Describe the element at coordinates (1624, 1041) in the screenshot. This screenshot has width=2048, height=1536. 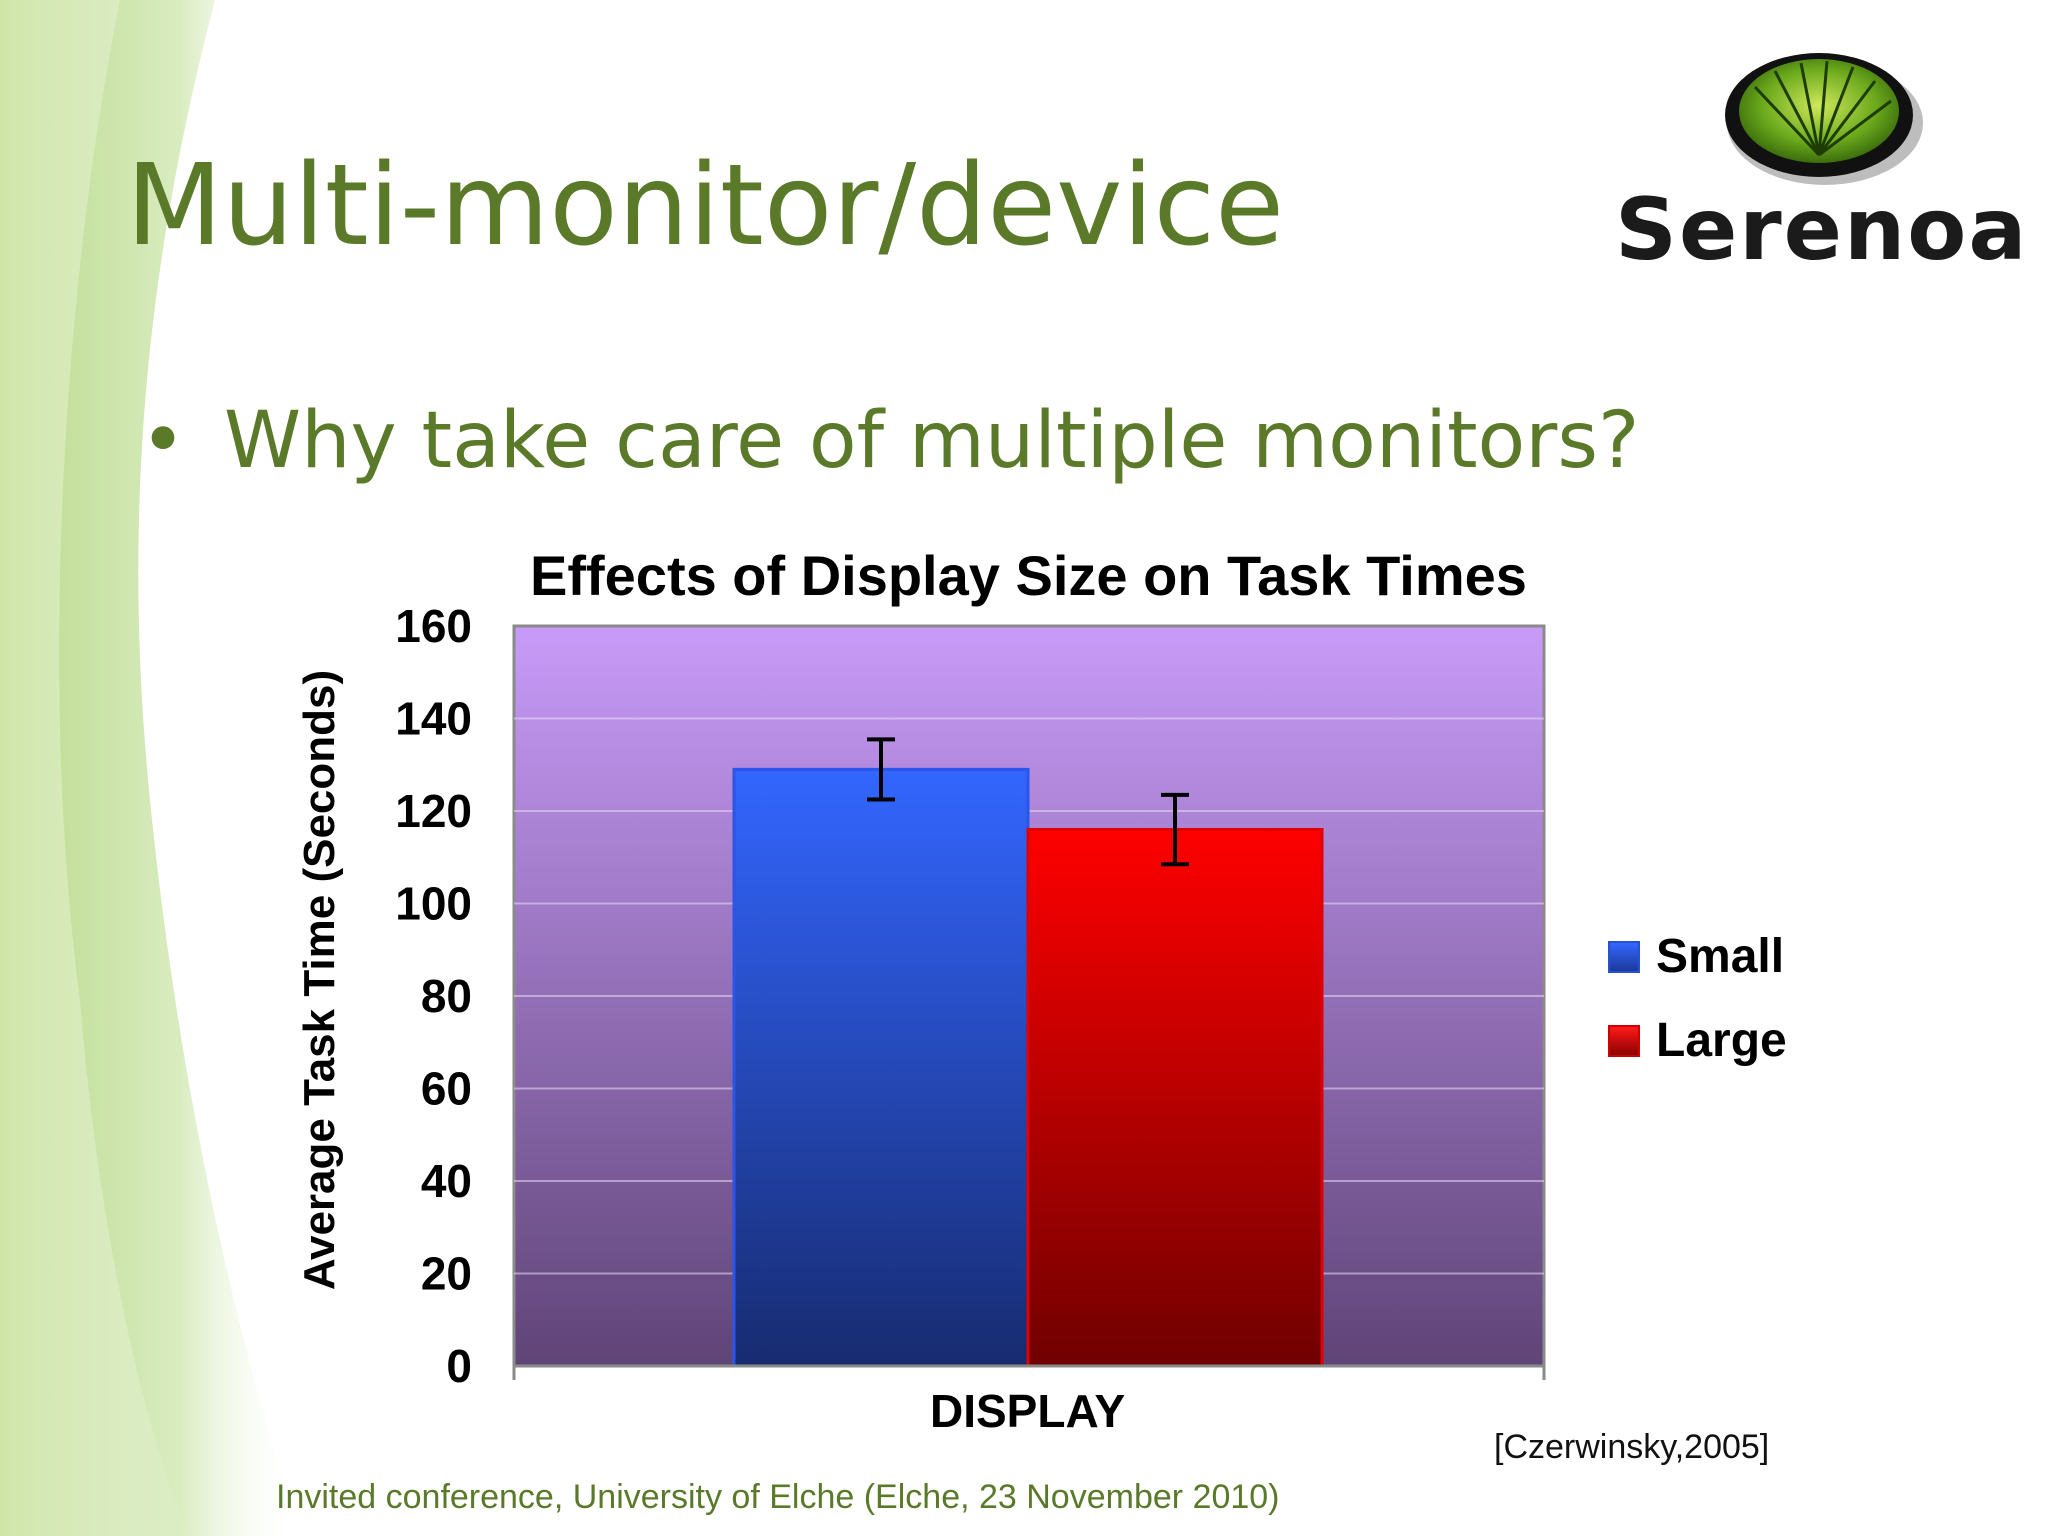
I see `legend-swatch-large` at that location.